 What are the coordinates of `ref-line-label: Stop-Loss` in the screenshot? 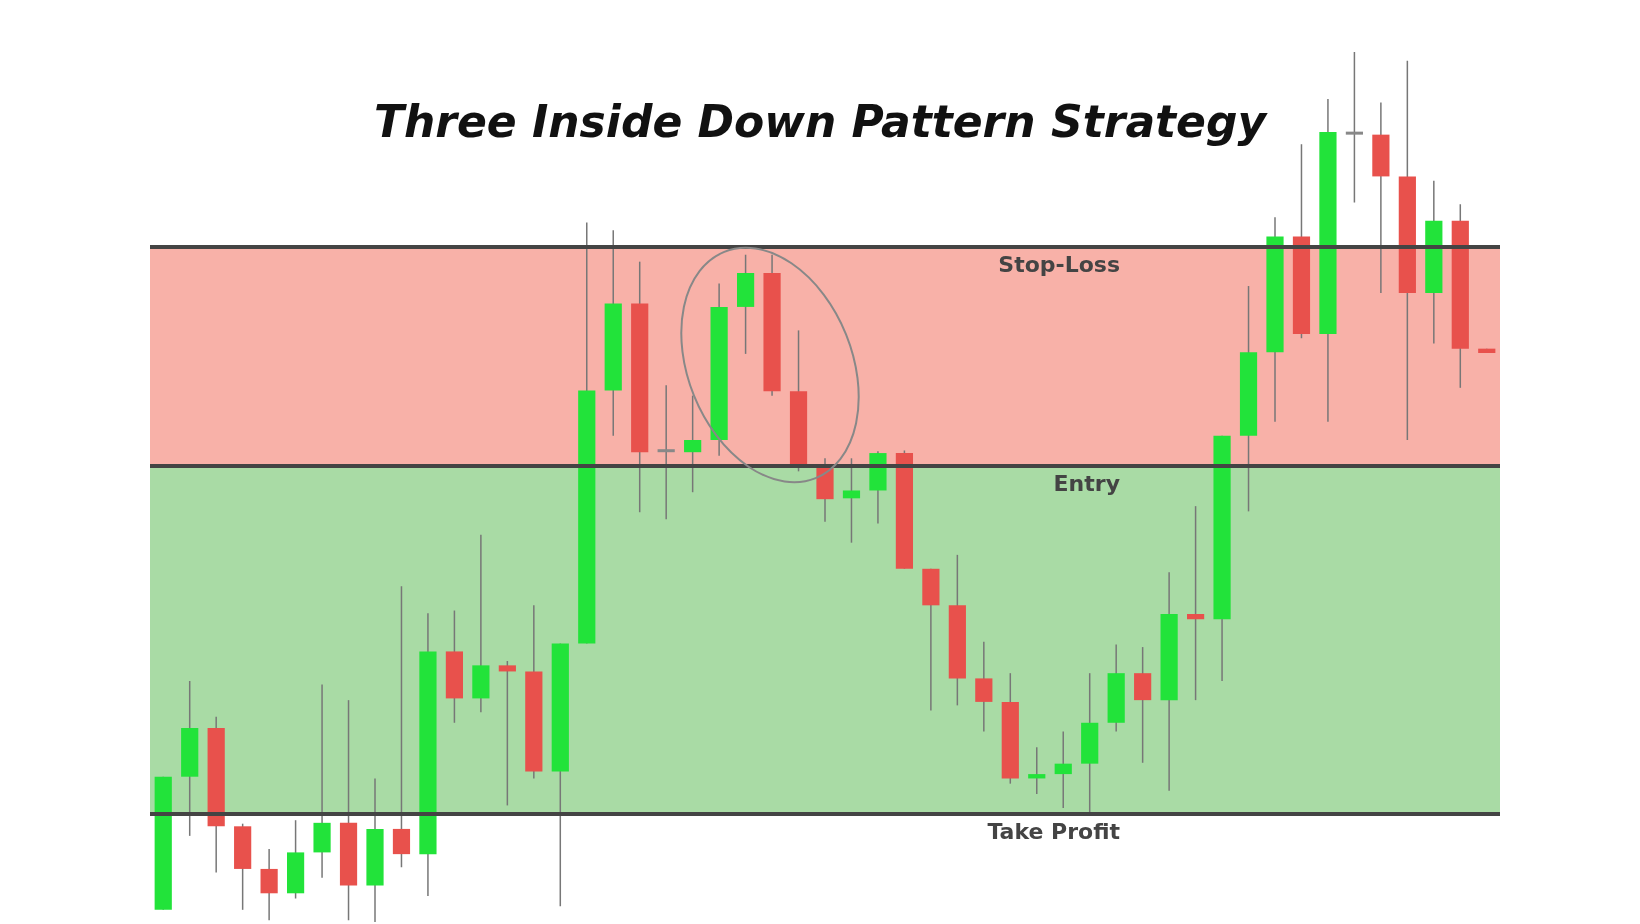 It's located at (1059, 264).